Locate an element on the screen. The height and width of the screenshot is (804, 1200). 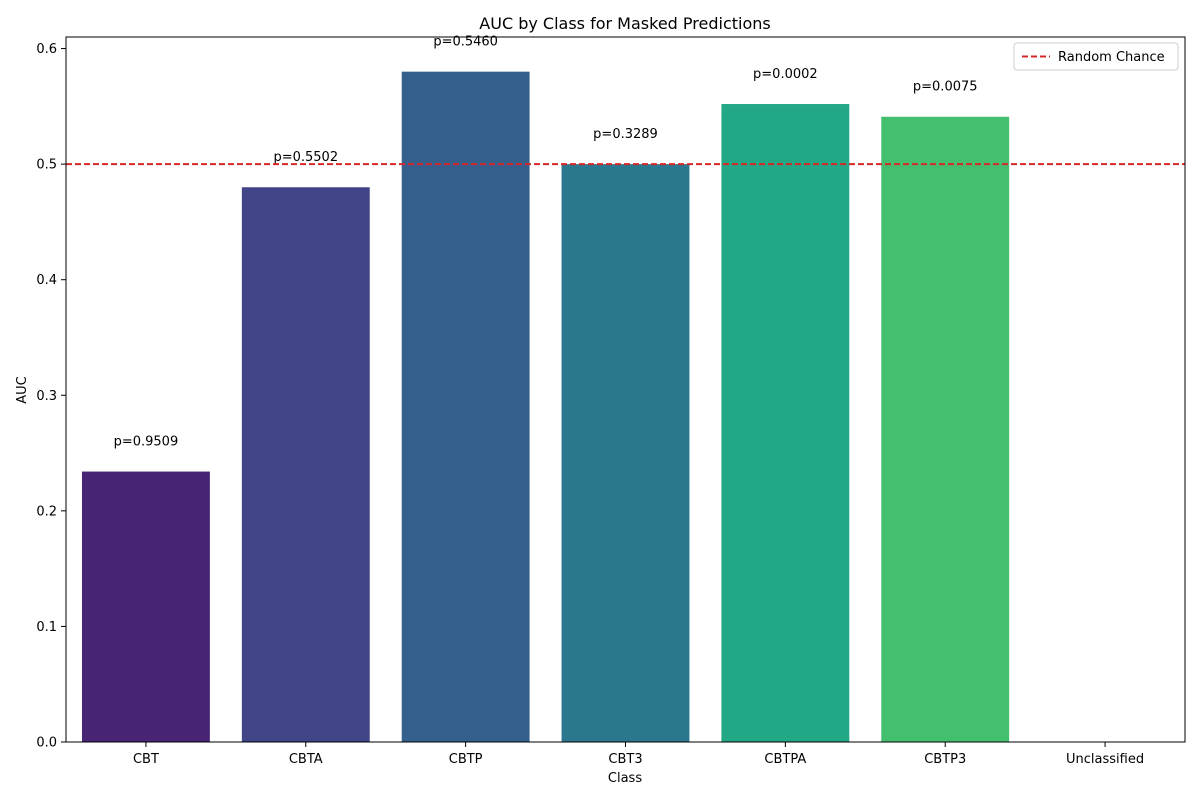
legend-entry-random-chance: Random Chance is located at coordinates (1111, 57).